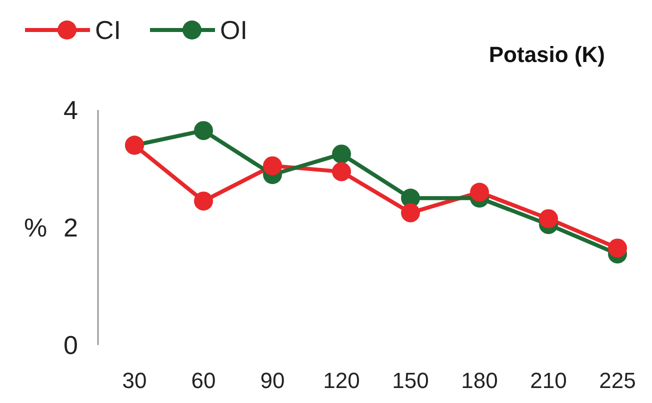 Image resolution: width=652 pixels, height=403 pixels. I want to click on legend-label: OI, so click(234, 30).